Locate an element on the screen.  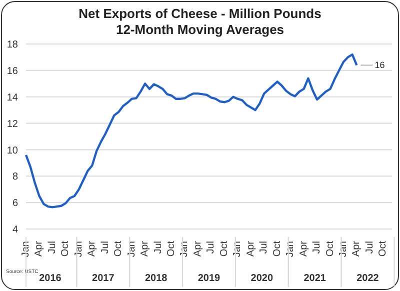
chart-title: Net Exports of Cheese - Million Pounds is located at coordinates (200, 14).